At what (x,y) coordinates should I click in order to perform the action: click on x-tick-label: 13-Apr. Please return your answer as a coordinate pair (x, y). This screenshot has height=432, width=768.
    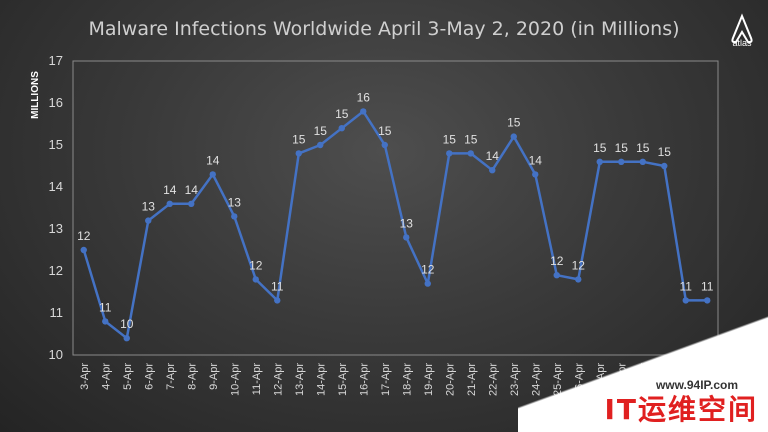
    Looking at the image, I should click on (300, 379).